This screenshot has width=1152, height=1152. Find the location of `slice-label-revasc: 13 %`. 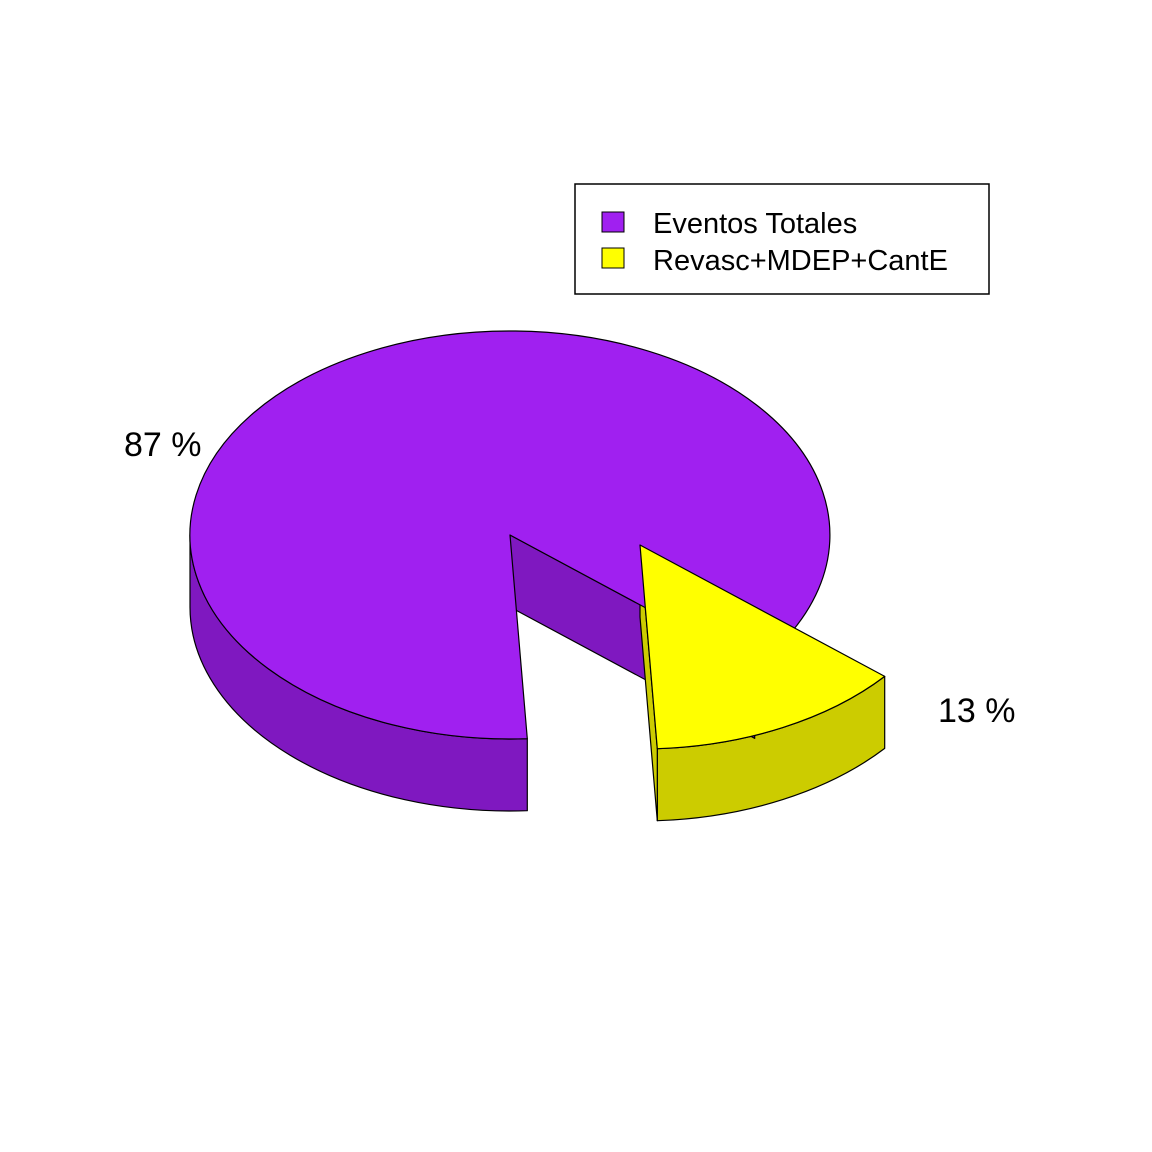

slice-label-revasc: 13 % is located at coordinates (977, 711).